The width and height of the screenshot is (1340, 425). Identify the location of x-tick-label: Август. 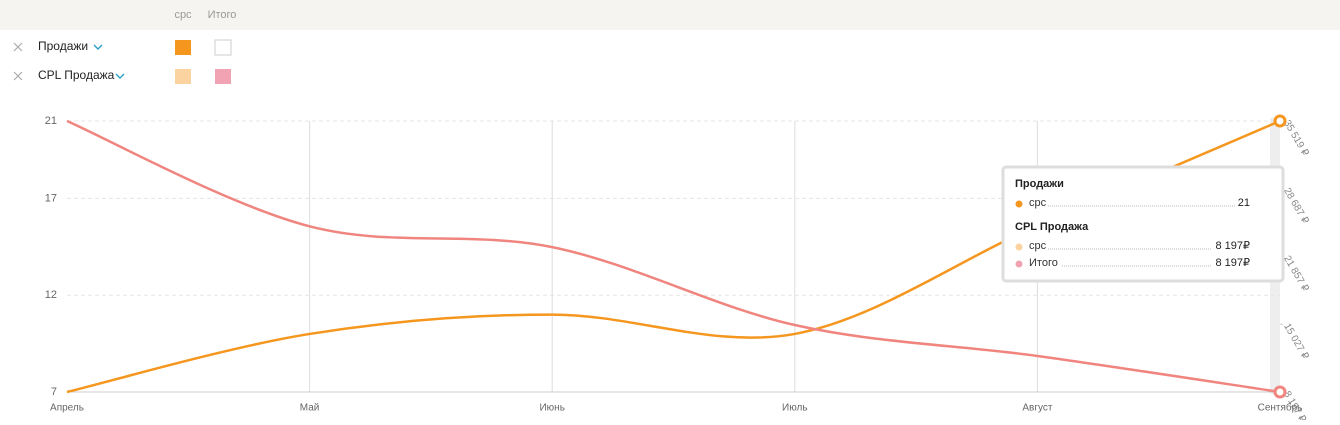
(1037, 408).